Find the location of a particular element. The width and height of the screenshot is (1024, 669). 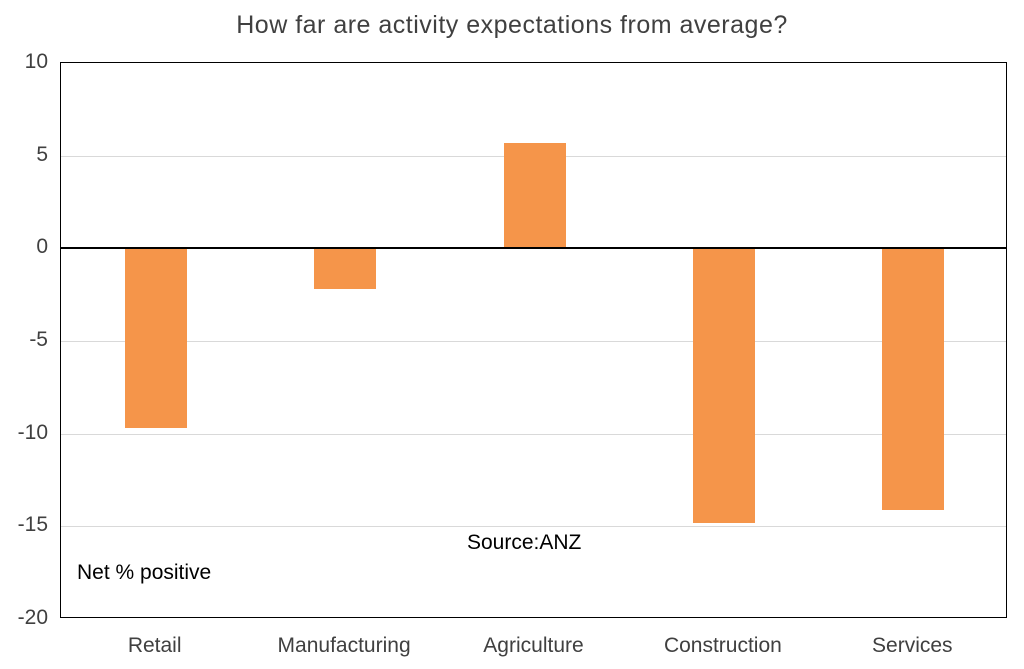

x-tick-label-manufacturing: Manufacturing is located at coordinates (344, 645).